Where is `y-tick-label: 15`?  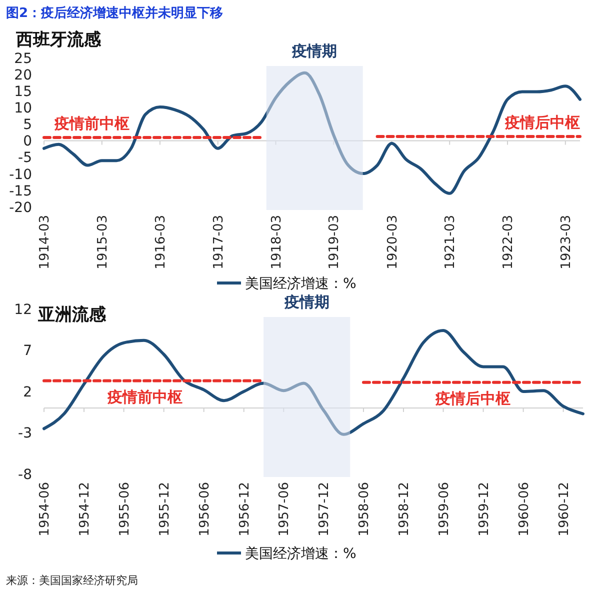
y-tick-label: 15 is located at coordinates (23, 92).